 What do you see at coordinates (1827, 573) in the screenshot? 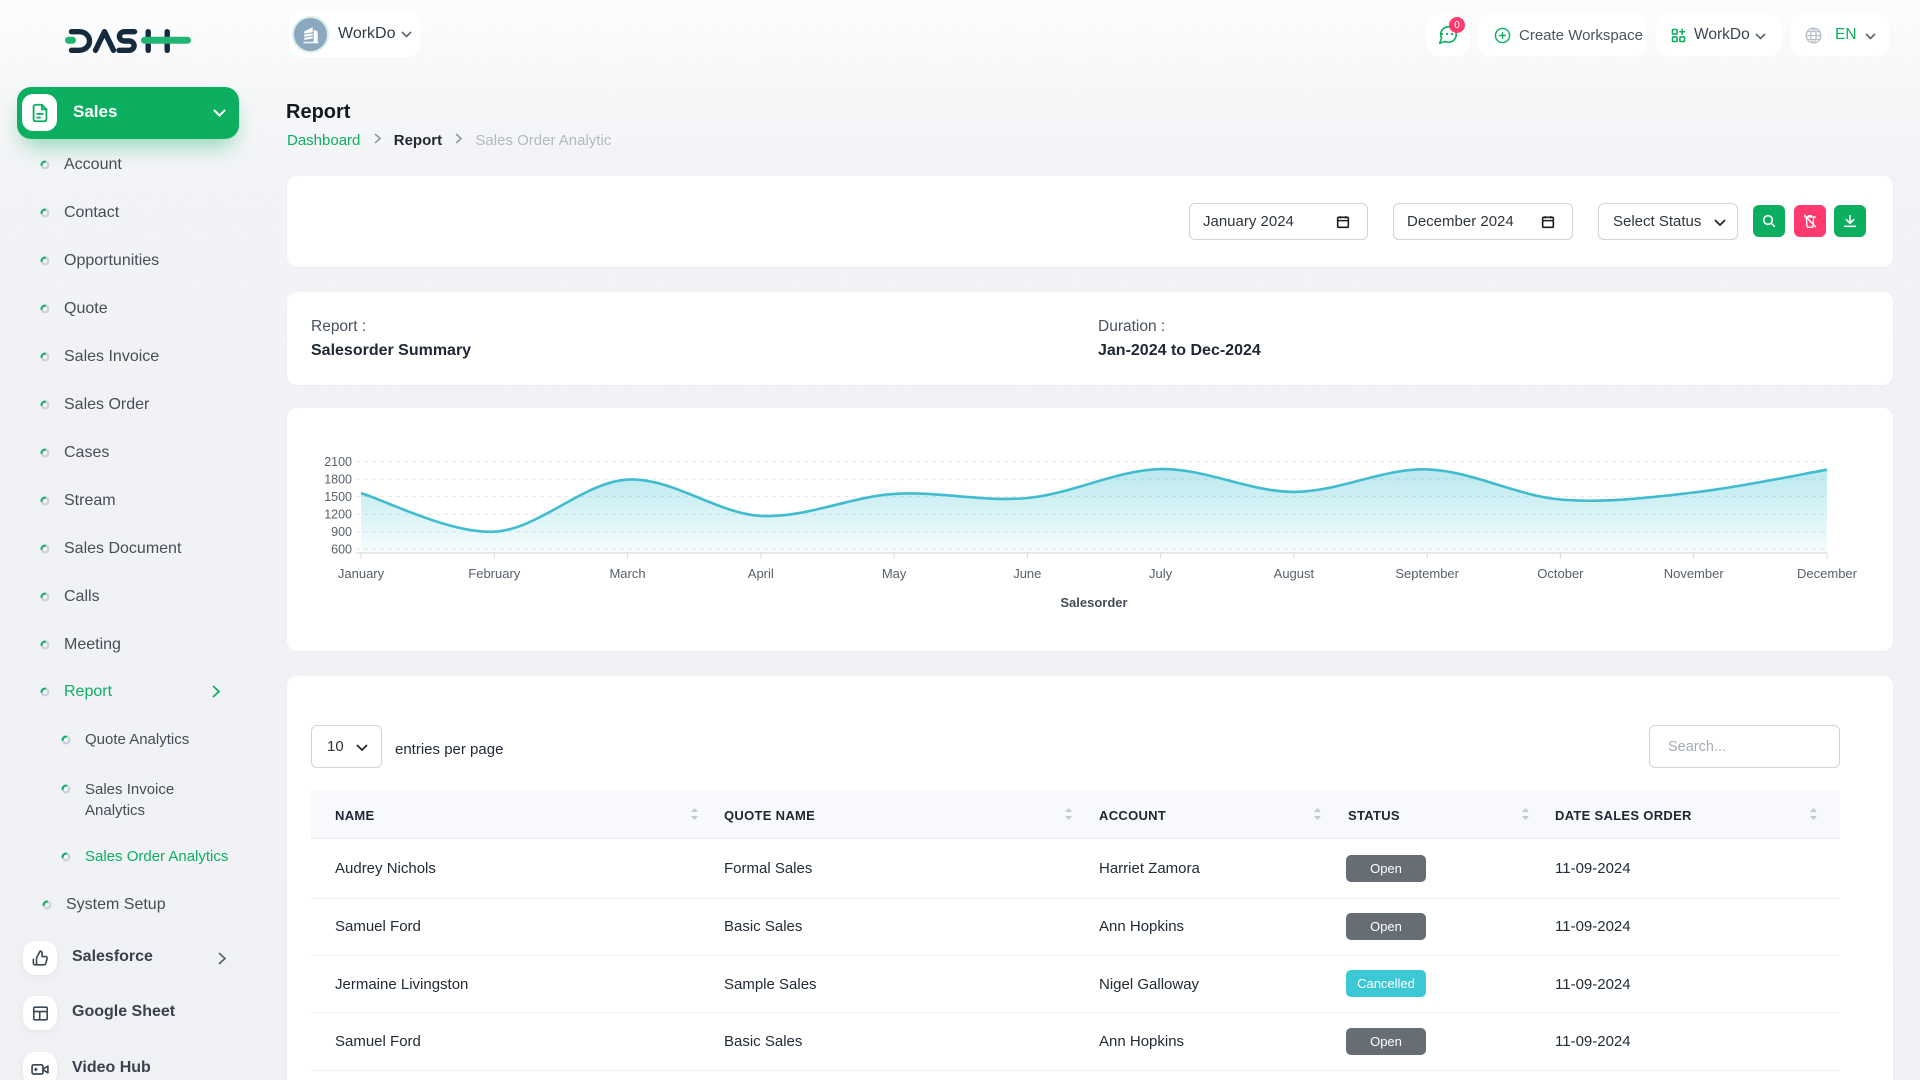
I see `svg-text: December` at bounding box center [1827, 573].